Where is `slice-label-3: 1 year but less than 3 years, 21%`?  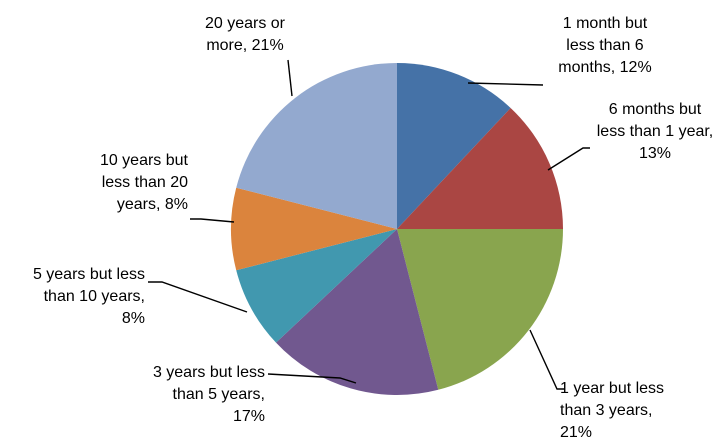 slice-label-3: 1 year but less than 3 years, 21% is located at coordinates (612, 410).